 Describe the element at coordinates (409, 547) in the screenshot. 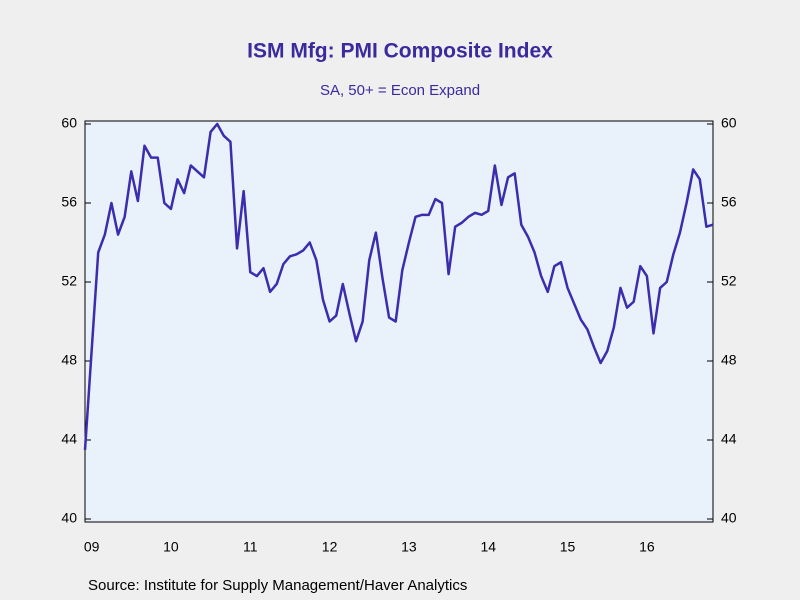

I see `x-tick-label: 13` at that location.